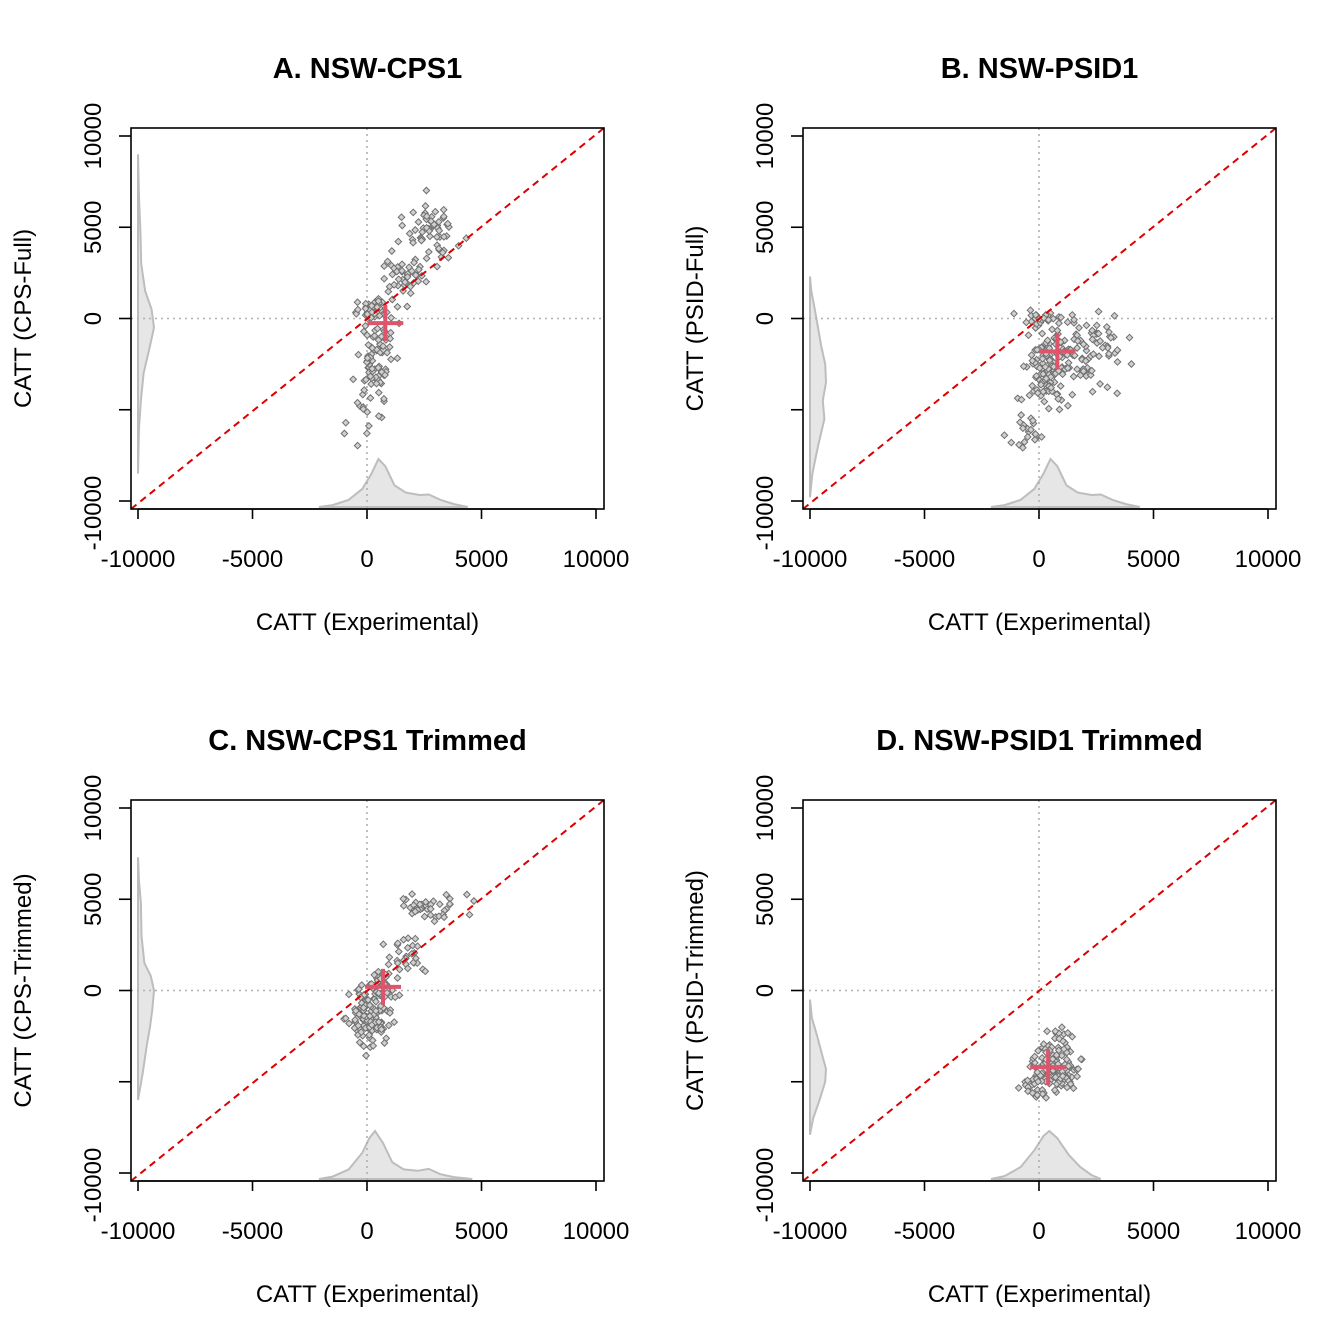  Describe the element at coordinates (1039, 741) in the screenshot. I see `panel-title: D. NSW-PSID1 Trimmed` at that location.